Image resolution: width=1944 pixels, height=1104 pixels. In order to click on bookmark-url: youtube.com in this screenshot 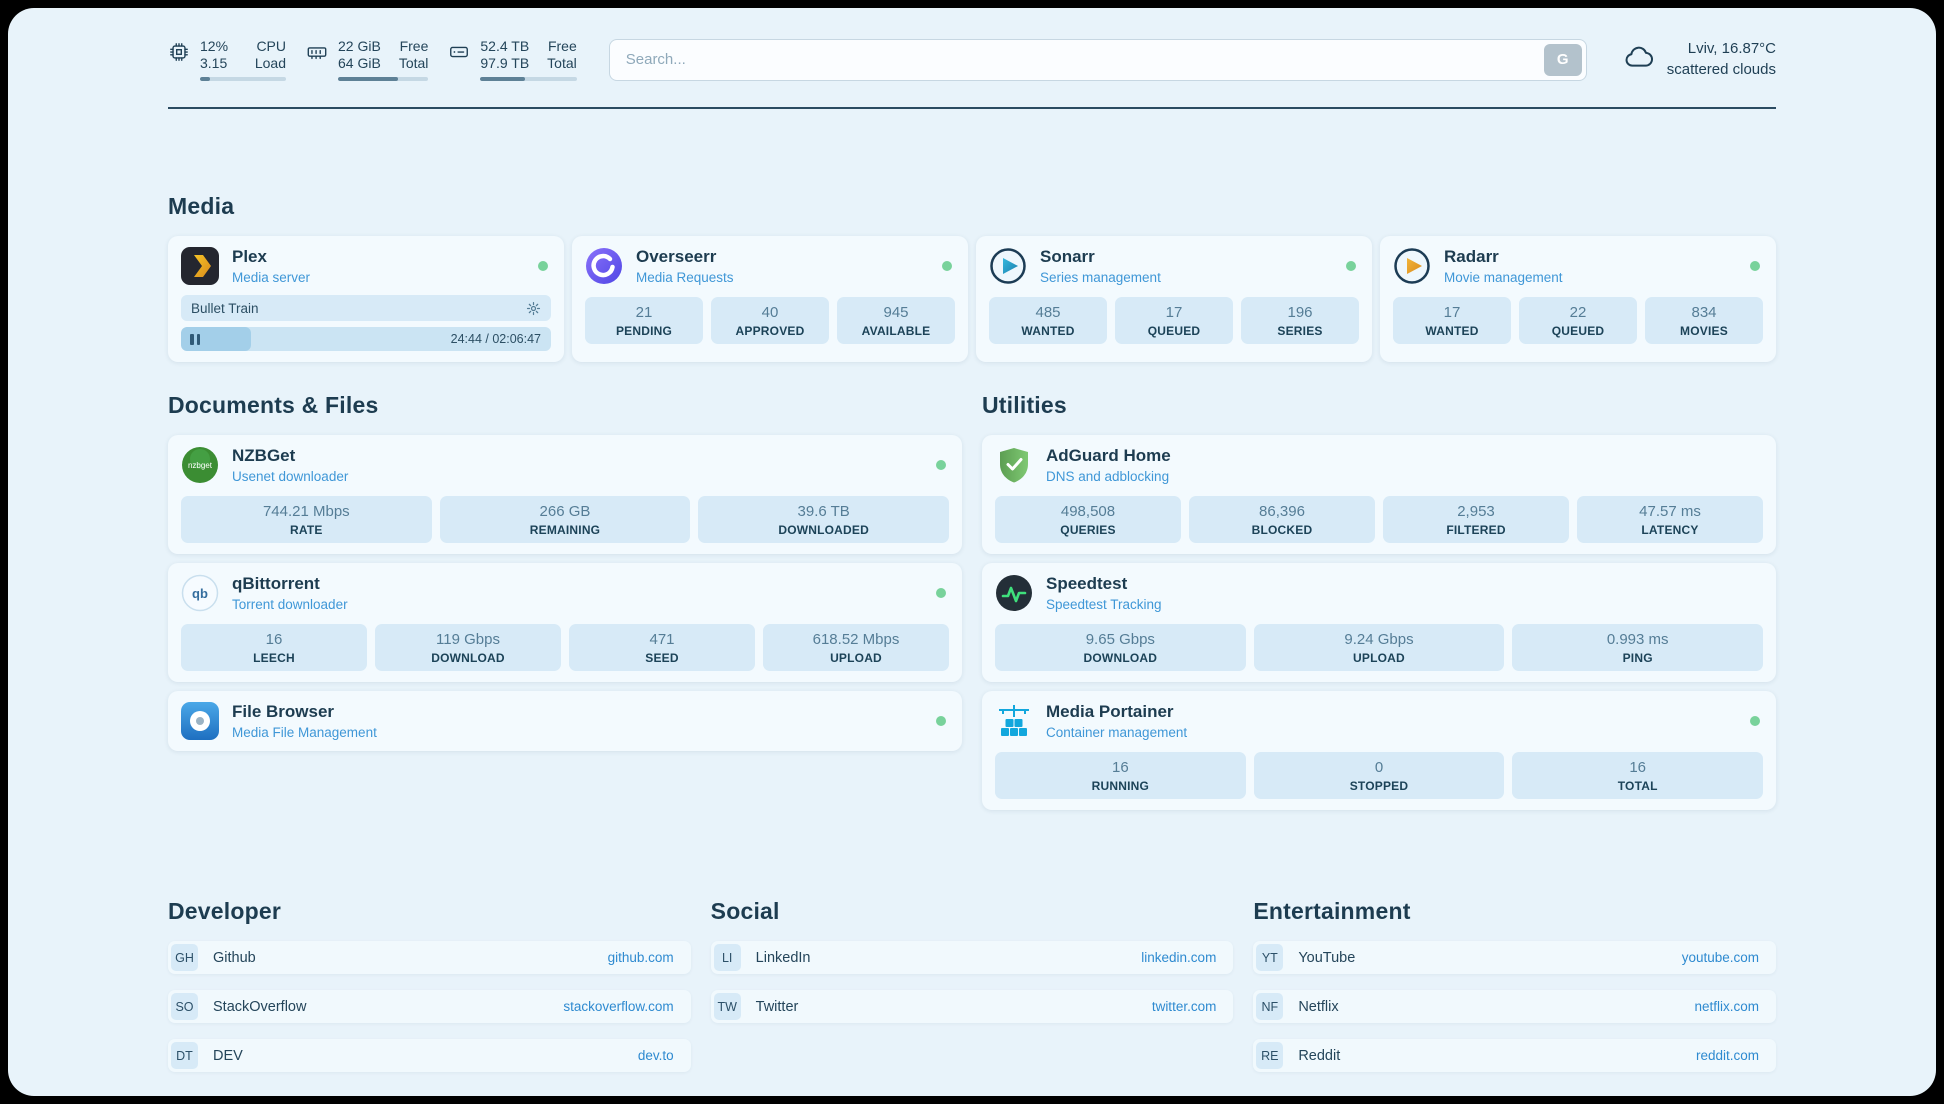, I will do `click(1720, 957)`.